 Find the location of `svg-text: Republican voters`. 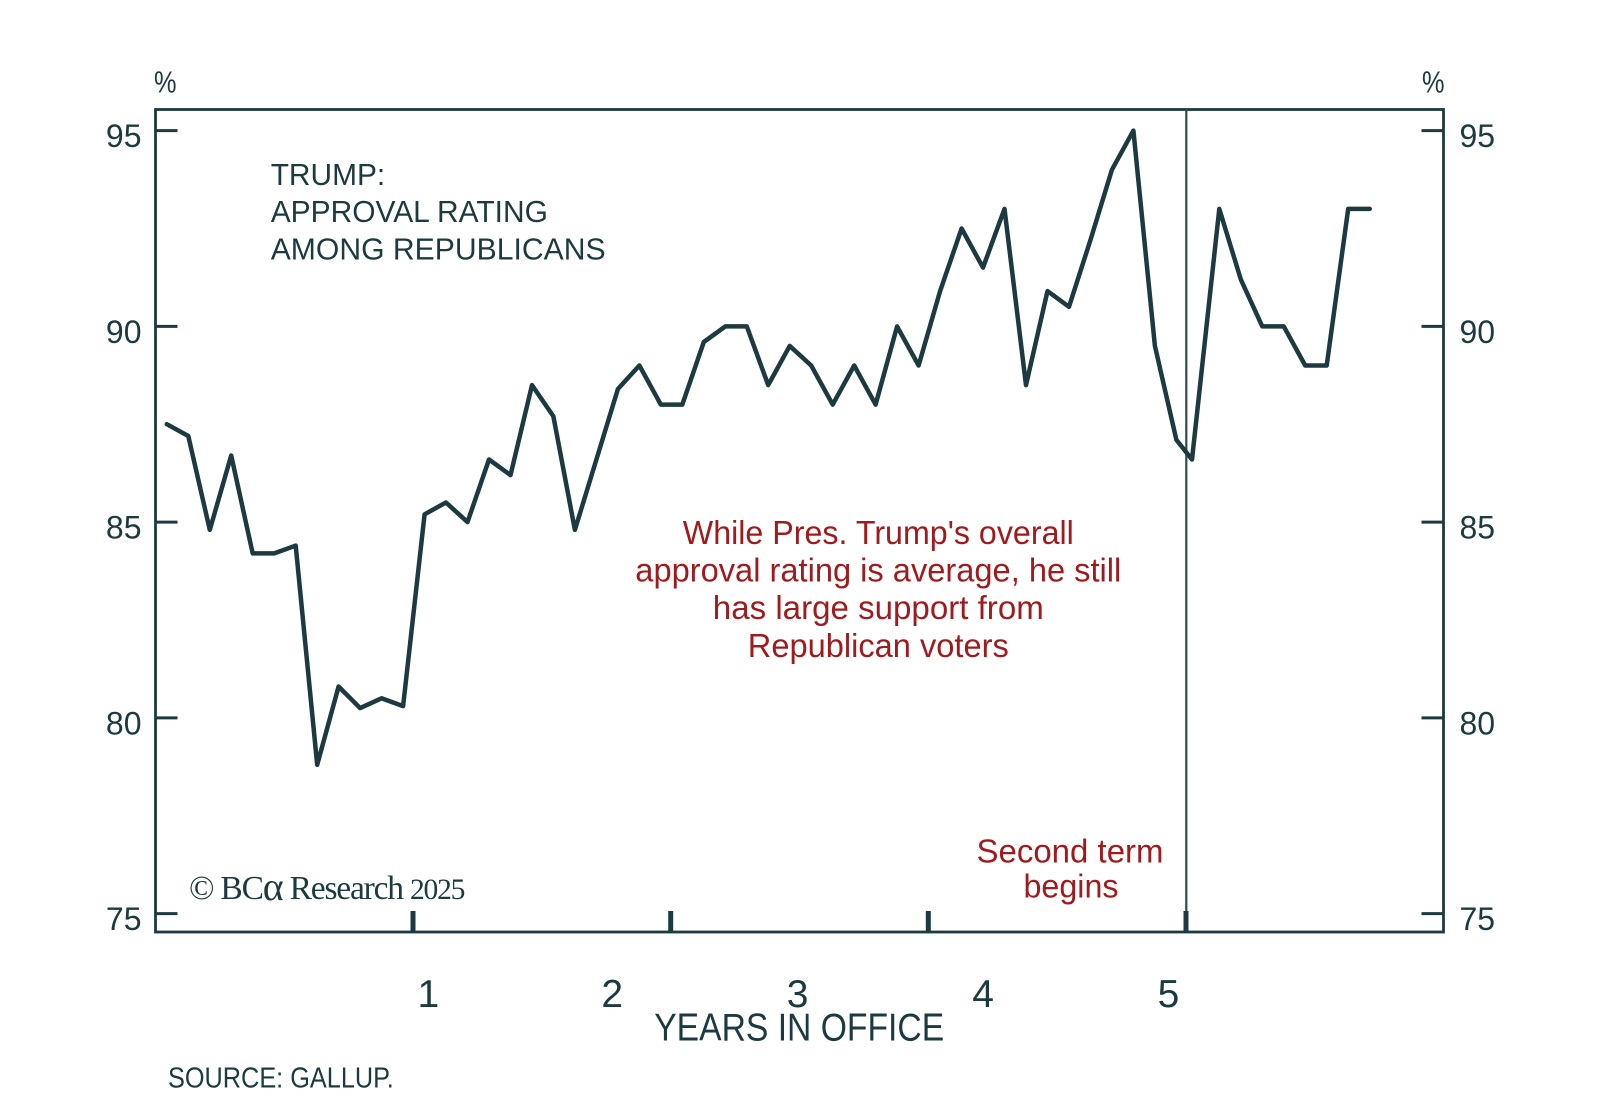

svg-text: Republican voters is located at coordinates (878, 645).